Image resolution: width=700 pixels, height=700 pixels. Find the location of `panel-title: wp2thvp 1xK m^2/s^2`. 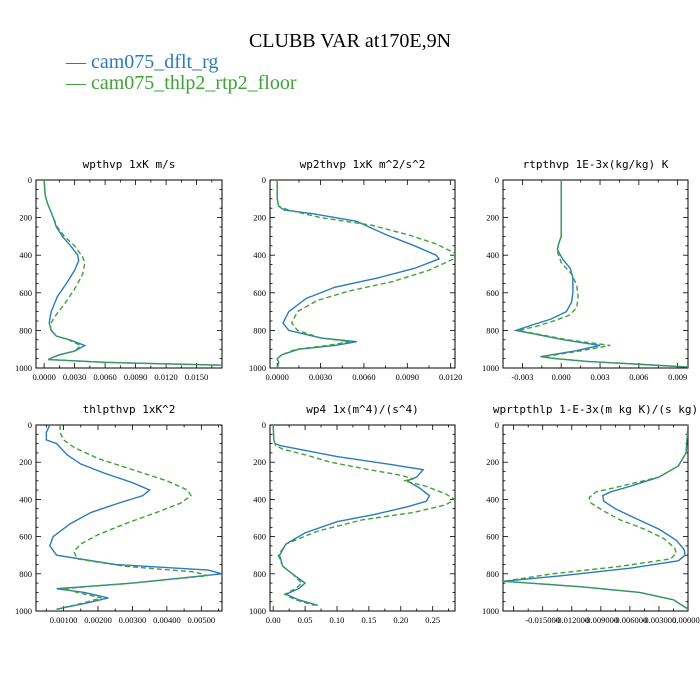

panel-title: wp2thvp 1xK m^2/s^2 is located at coordinates (363, 164).